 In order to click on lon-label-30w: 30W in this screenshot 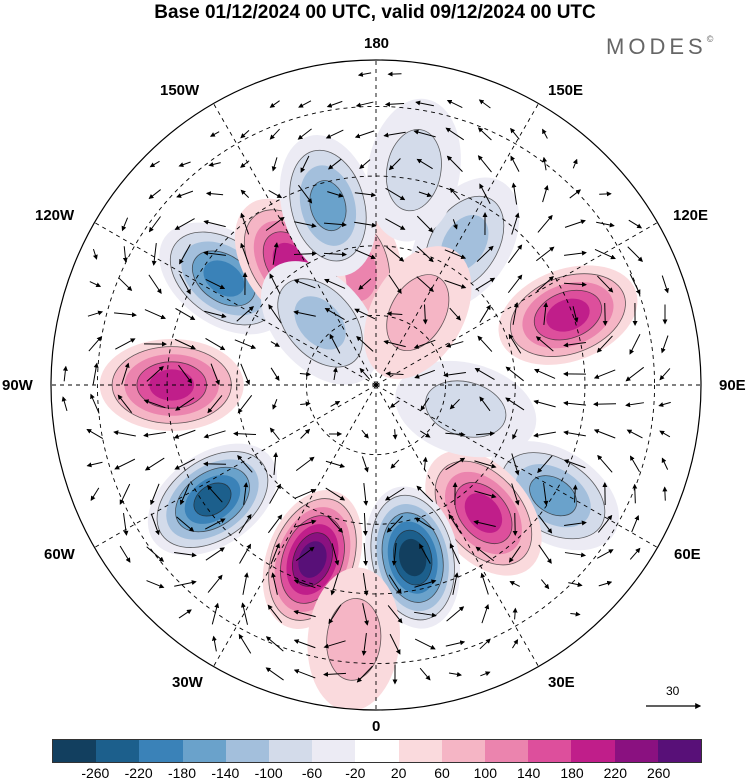, I will do `click(187, 682)`.